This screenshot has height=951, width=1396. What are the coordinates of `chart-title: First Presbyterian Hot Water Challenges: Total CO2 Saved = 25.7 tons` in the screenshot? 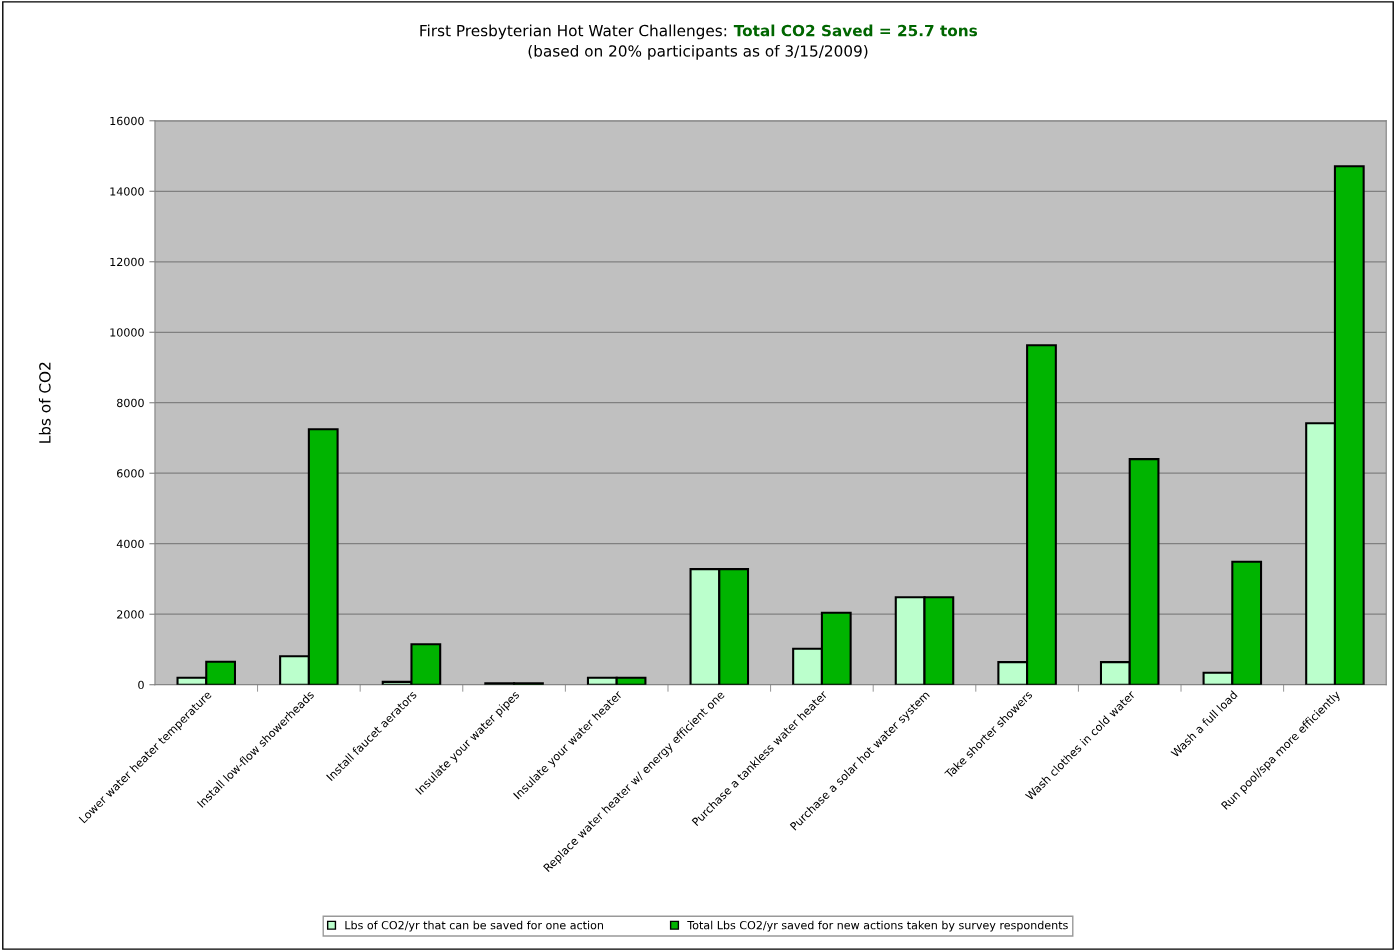 It's located at (699, 32).